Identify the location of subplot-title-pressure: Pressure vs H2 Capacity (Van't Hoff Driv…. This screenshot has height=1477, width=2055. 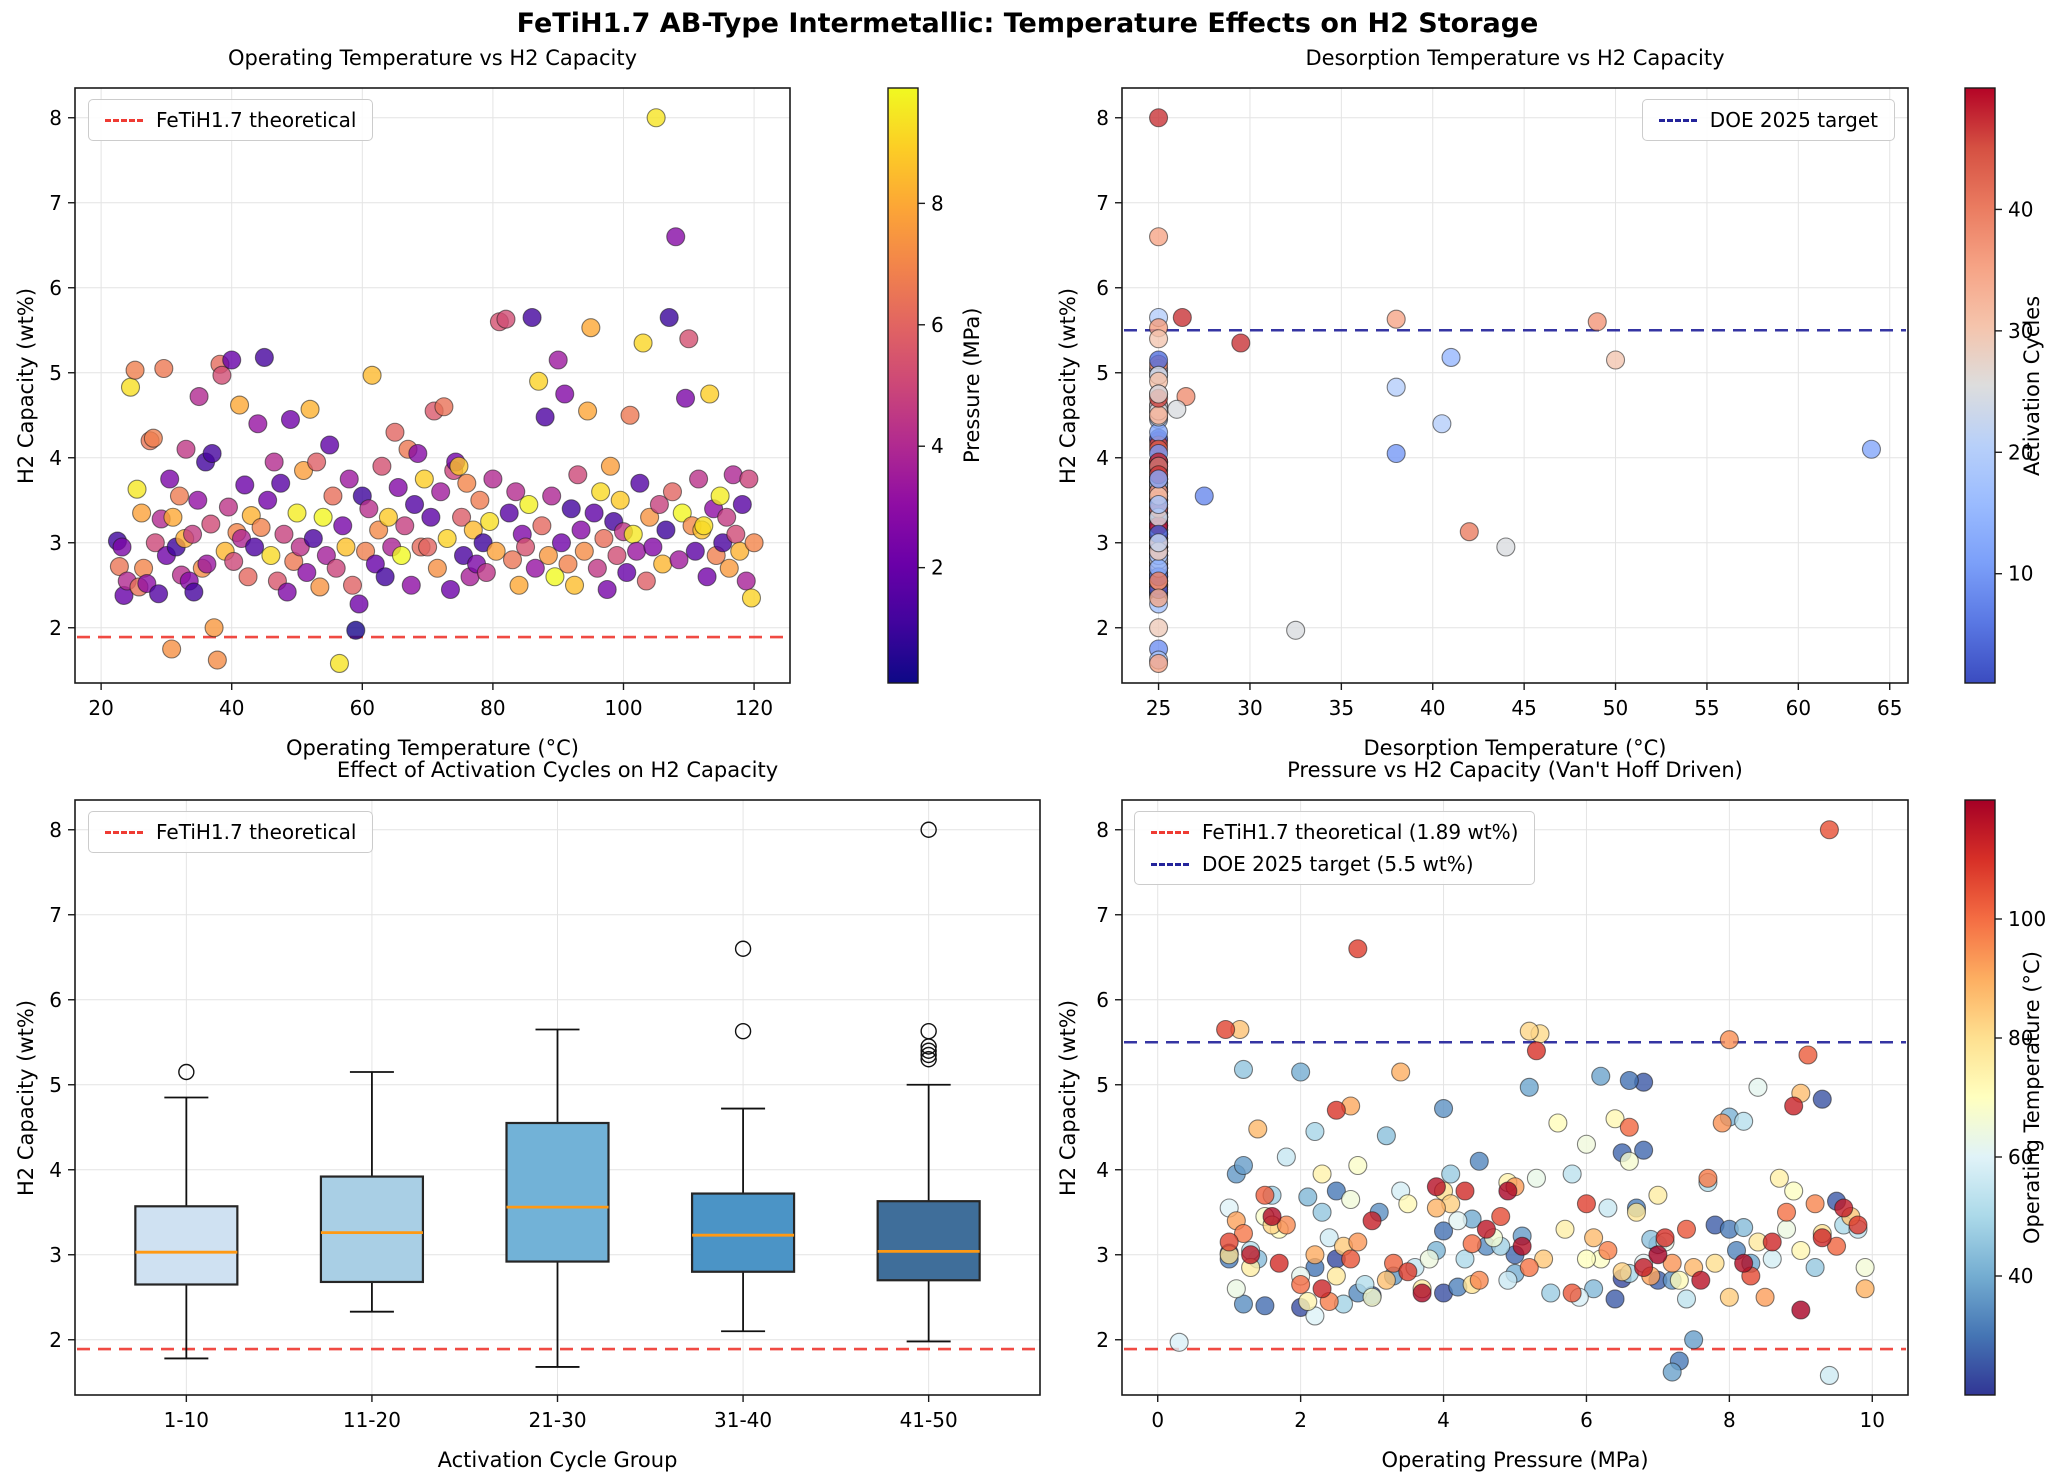
(1515, 770).